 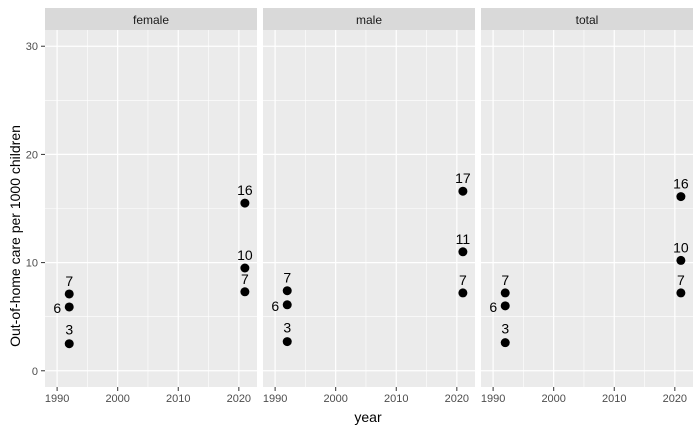 I want to click on facet-label-male: male, so click(x=369, y=20).